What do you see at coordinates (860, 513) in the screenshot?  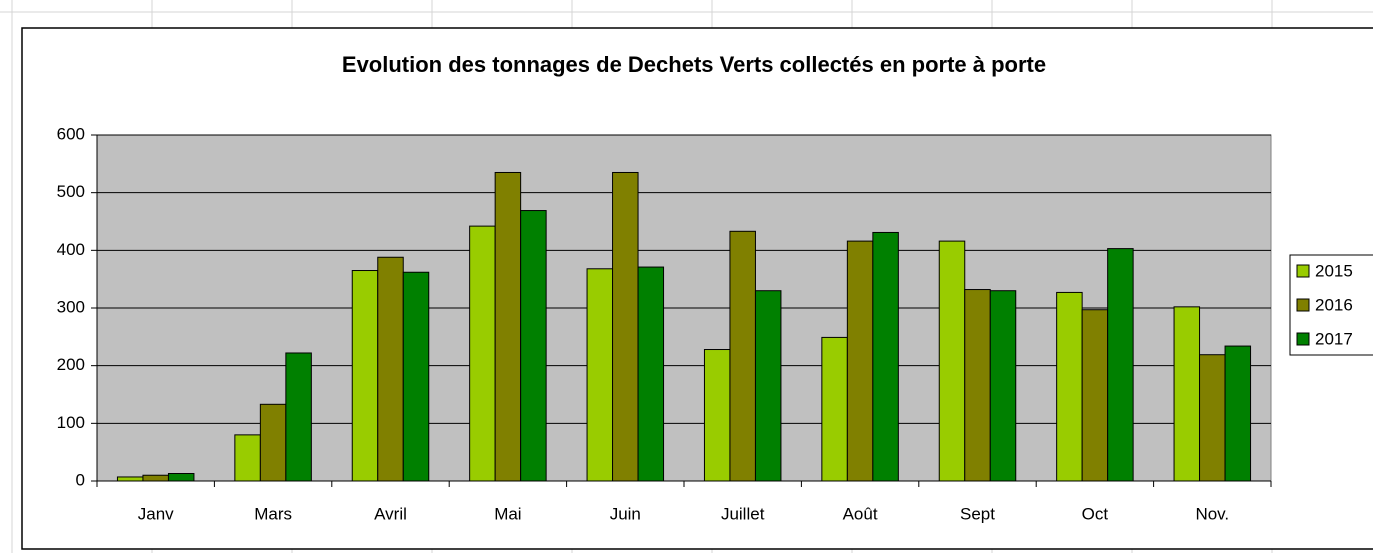 I see `x-tick-label: Août` at bounding box center [860, 513].